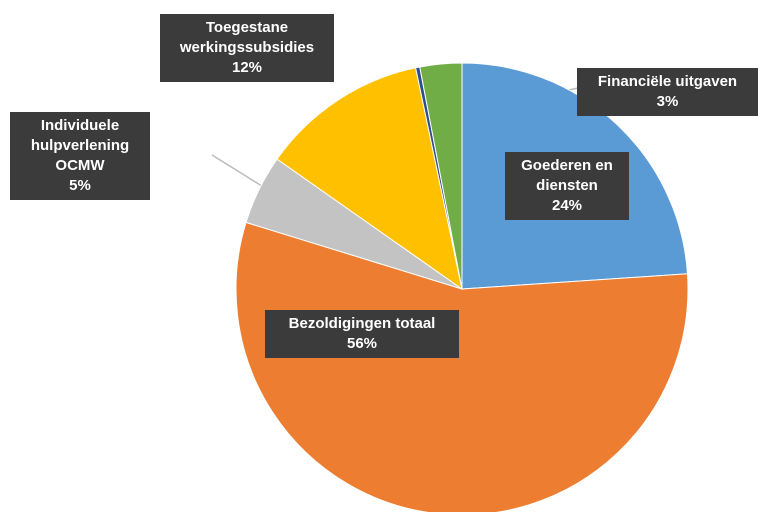  Describe the element at coordinates (362, 334) in the screenshot. I see `slice-label: Bezoldigingen totaal 56%` at that location.